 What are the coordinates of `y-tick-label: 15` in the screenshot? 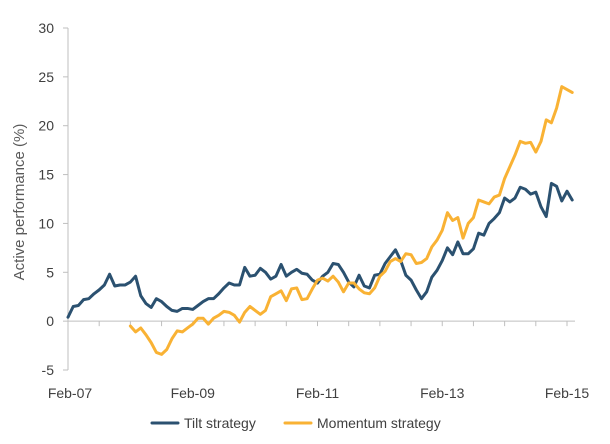 It's located at (46, 175).